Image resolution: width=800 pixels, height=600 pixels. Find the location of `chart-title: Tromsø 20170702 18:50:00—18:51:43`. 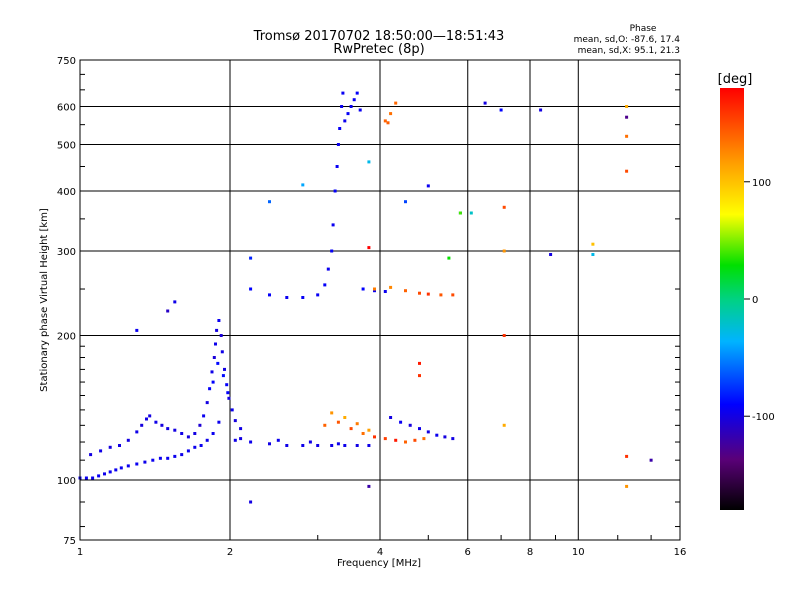

chart-title: Tromsø 20170702 18:50:00—18:51:43 is located at coordinates (379, 36).